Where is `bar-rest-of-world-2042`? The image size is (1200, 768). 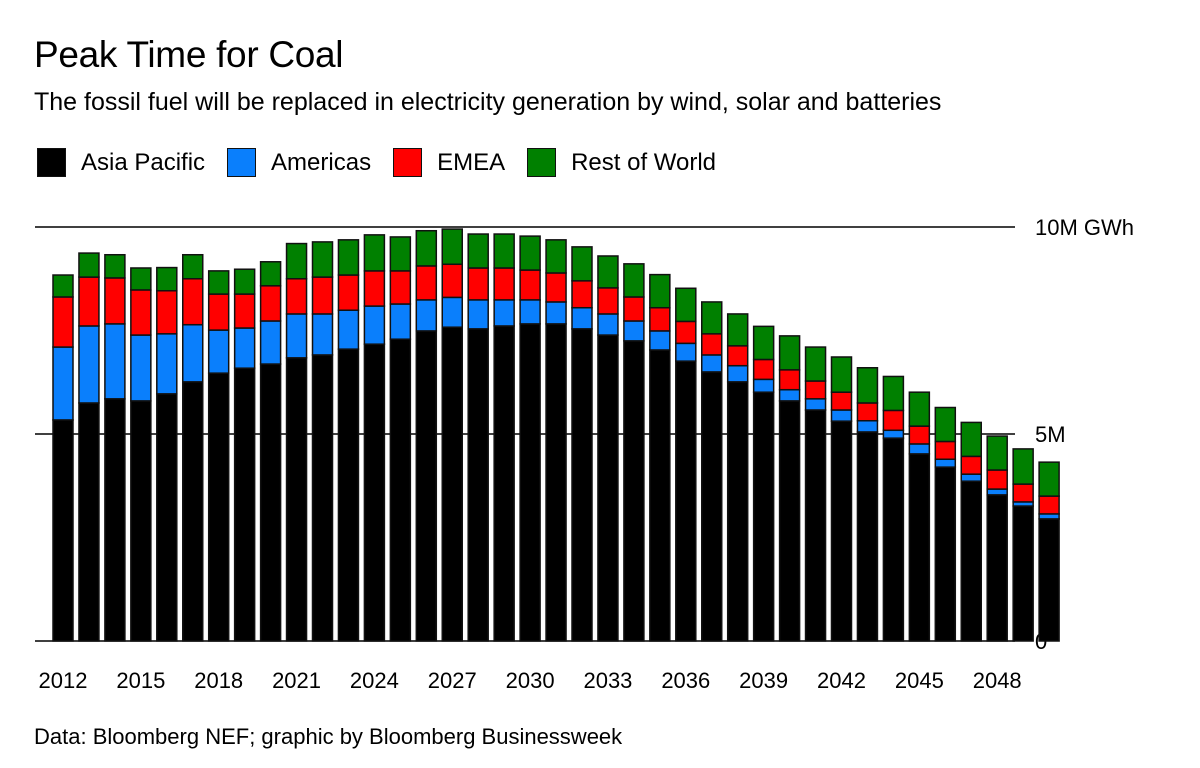
bar-rest-of-world-2042 is located at coordinates (841, 374).